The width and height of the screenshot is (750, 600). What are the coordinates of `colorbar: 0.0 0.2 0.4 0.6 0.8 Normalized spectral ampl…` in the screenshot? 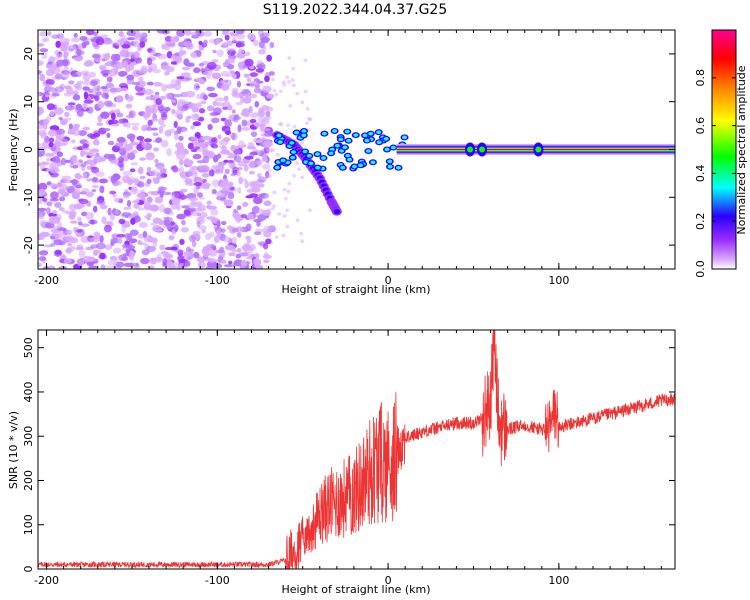 It's located at (721, 153).